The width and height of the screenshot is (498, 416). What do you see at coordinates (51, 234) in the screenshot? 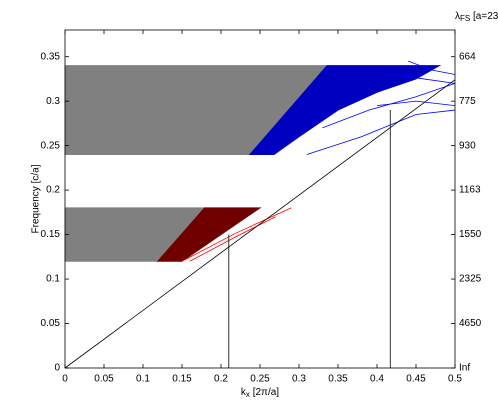
I see `y-tick-label: 0.15` at bounding box center [51, 234].